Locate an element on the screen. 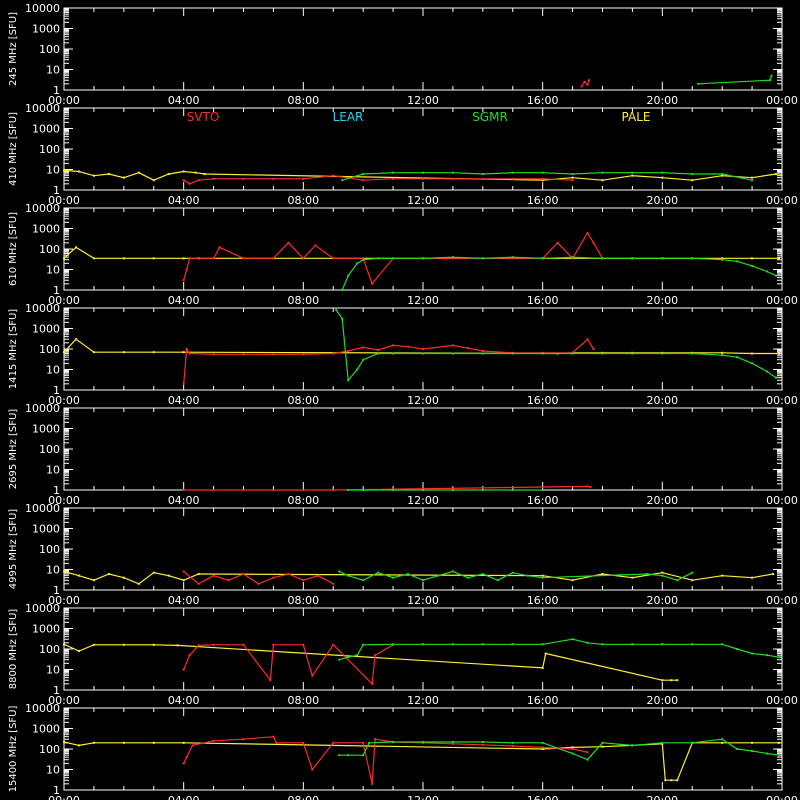 The image size is (800, 800). y-axis-label: 8800 MHz [SFU] is located at coordinates (13, 649).